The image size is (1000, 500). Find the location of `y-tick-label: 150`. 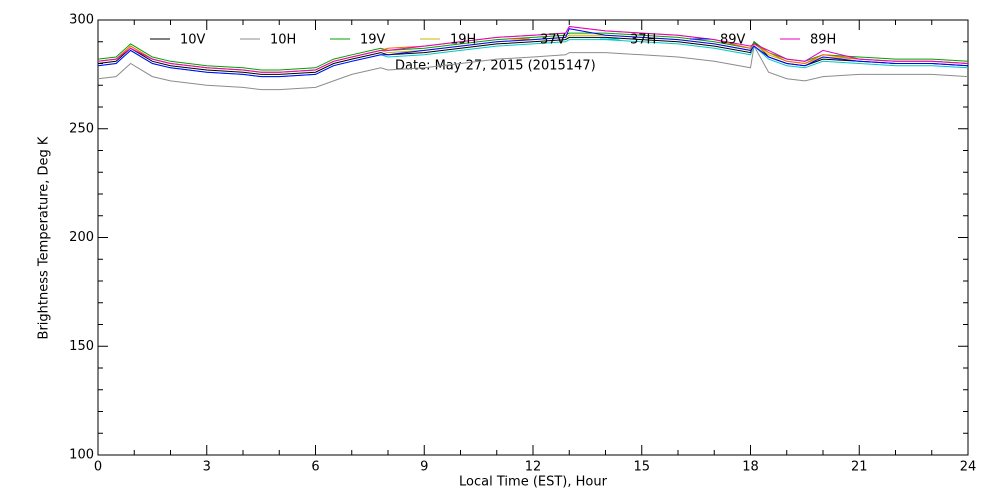

y-tick-label: 150 is located at coordinates (81, 346).